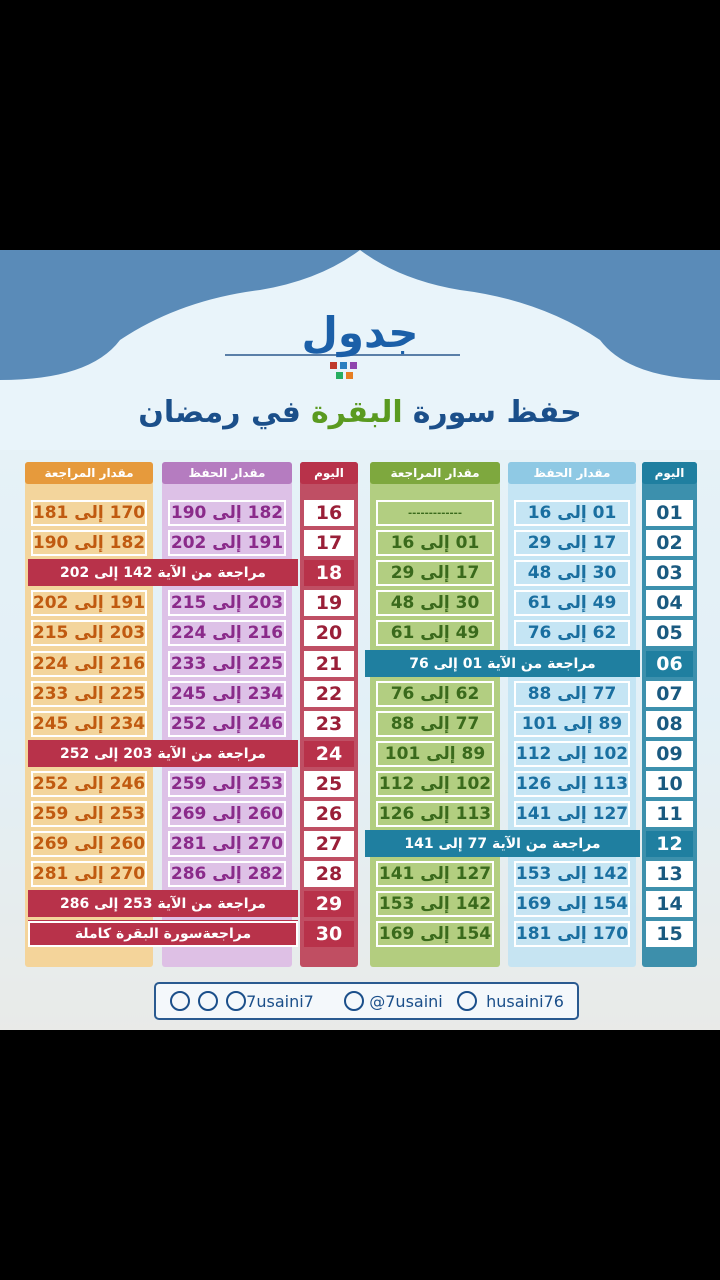 The width and height of the screenshot is (720, 1280). I want to click on day-cell: 08, so click(669, 723).